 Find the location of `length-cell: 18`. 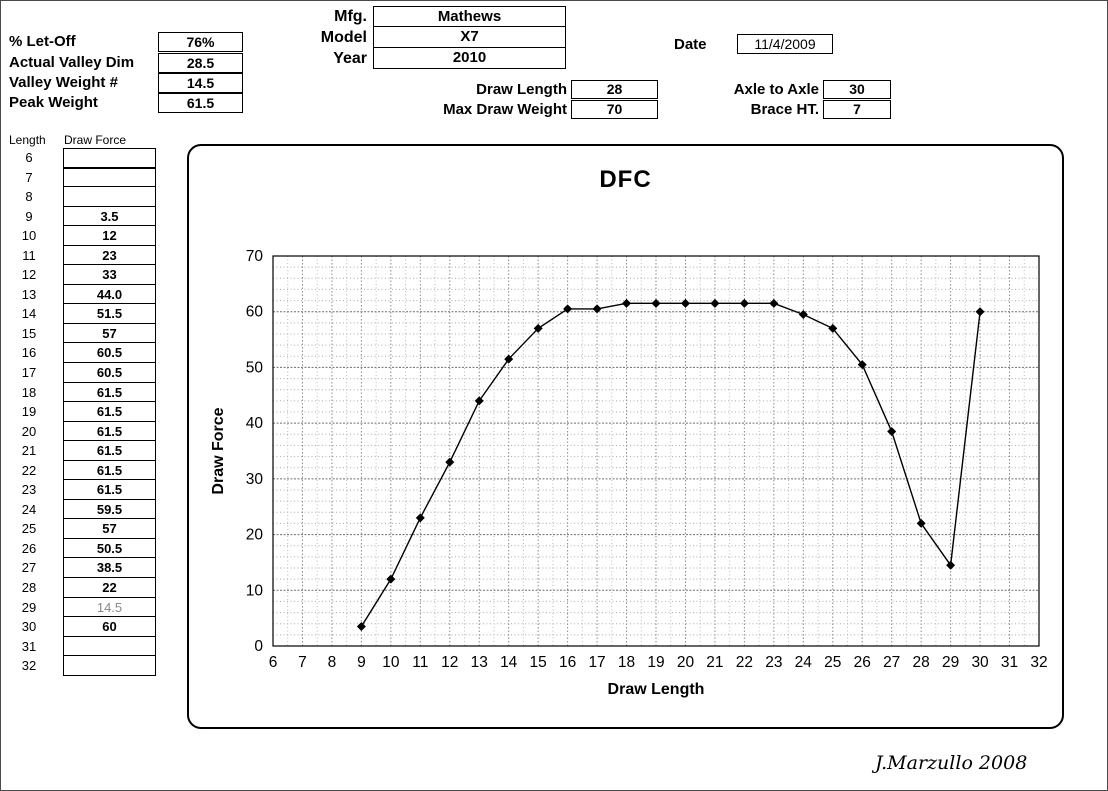

length-cell: 18 is located at coordinates (29, 392).